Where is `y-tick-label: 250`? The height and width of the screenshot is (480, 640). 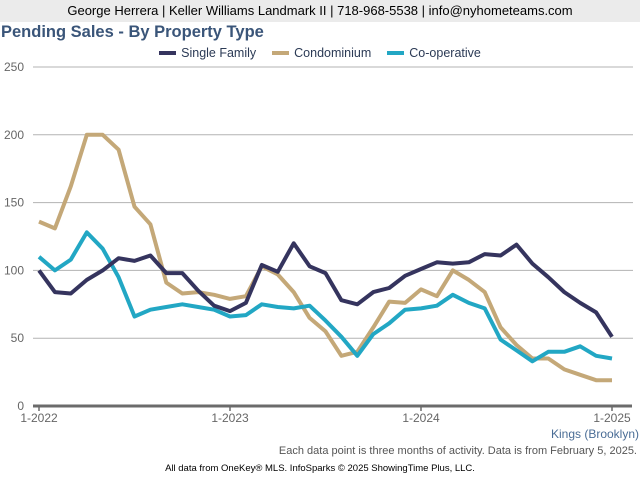 y-tick-label: 250 is located at coordinates (14, 67).